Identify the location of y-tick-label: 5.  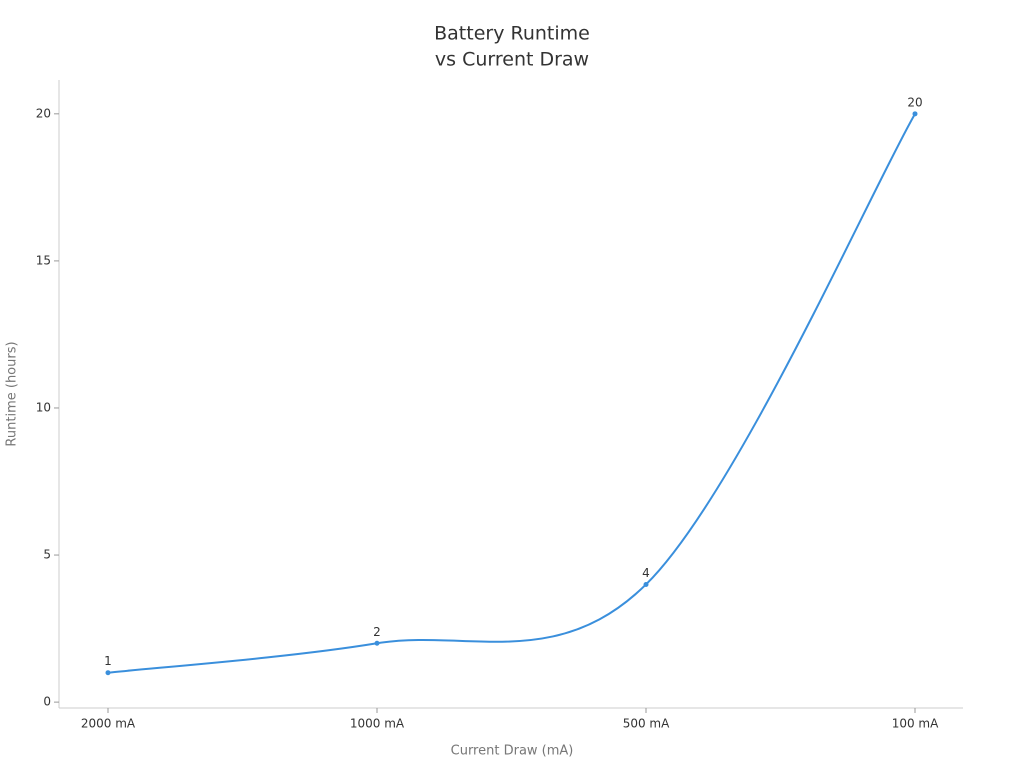
(47, 555).